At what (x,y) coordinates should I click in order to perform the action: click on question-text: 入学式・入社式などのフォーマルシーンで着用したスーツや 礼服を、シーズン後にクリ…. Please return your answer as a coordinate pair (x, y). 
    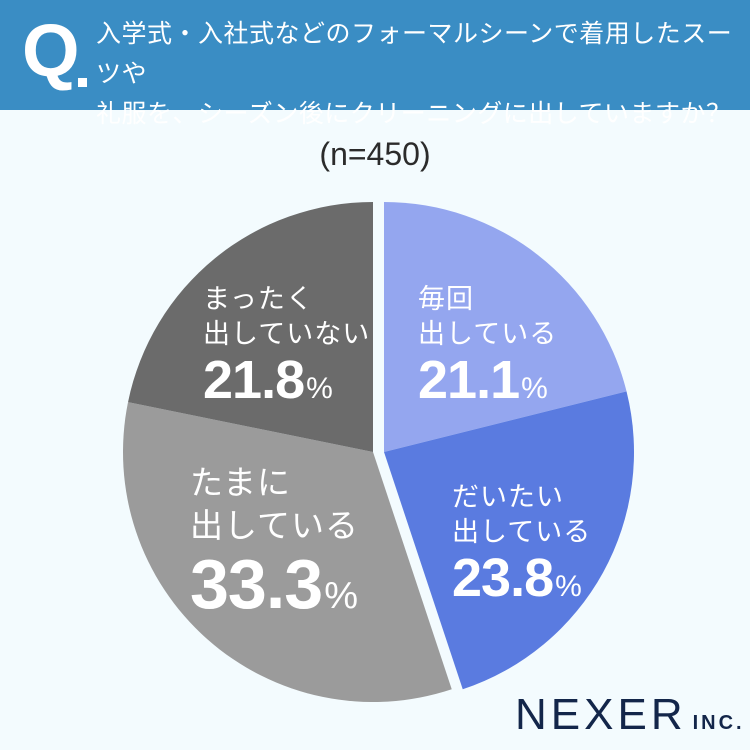
    Looking at the image, I should click on (416, 74).